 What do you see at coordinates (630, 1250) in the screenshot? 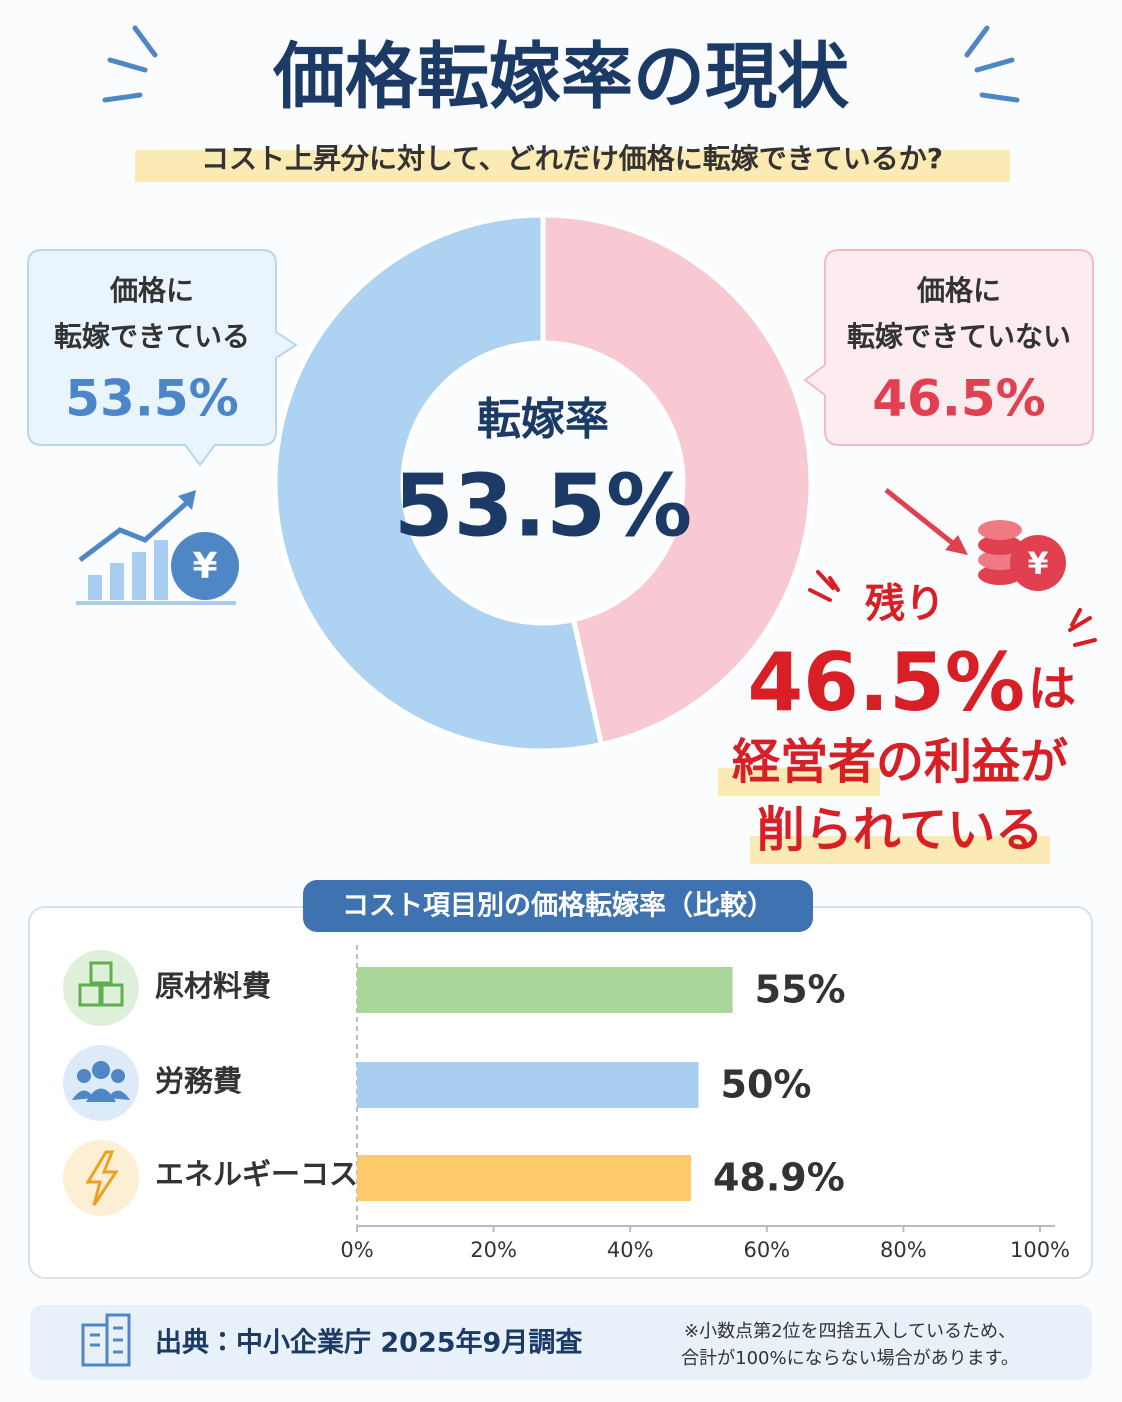
I see `x-tick-label: 40%` at bounding box center [630, 1250].